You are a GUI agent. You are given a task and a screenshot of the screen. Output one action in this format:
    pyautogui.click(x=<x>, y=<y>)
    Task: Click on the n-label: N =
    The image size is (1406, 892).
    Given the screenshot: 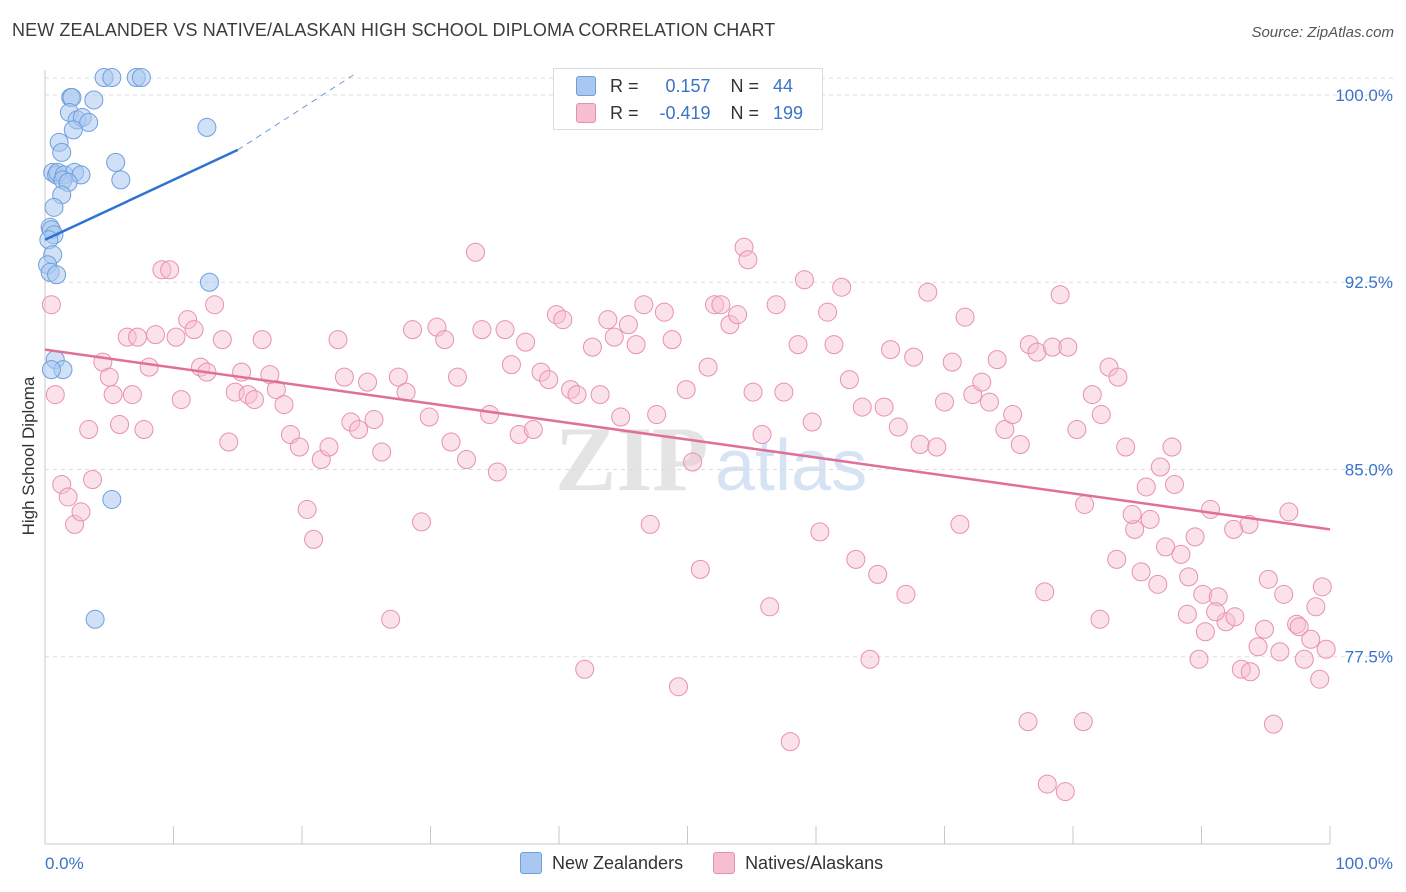 What is the action you would take?
    pyautogui.click(x=745, y=112)
    